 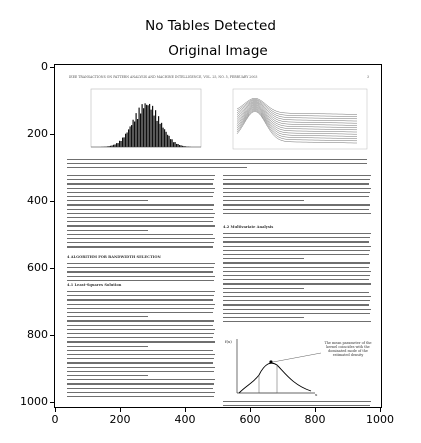 What do you see at coordinates (55, 419) in the screenshot?
I see `x-tick-label: 0` at bounding box center [55, 419].